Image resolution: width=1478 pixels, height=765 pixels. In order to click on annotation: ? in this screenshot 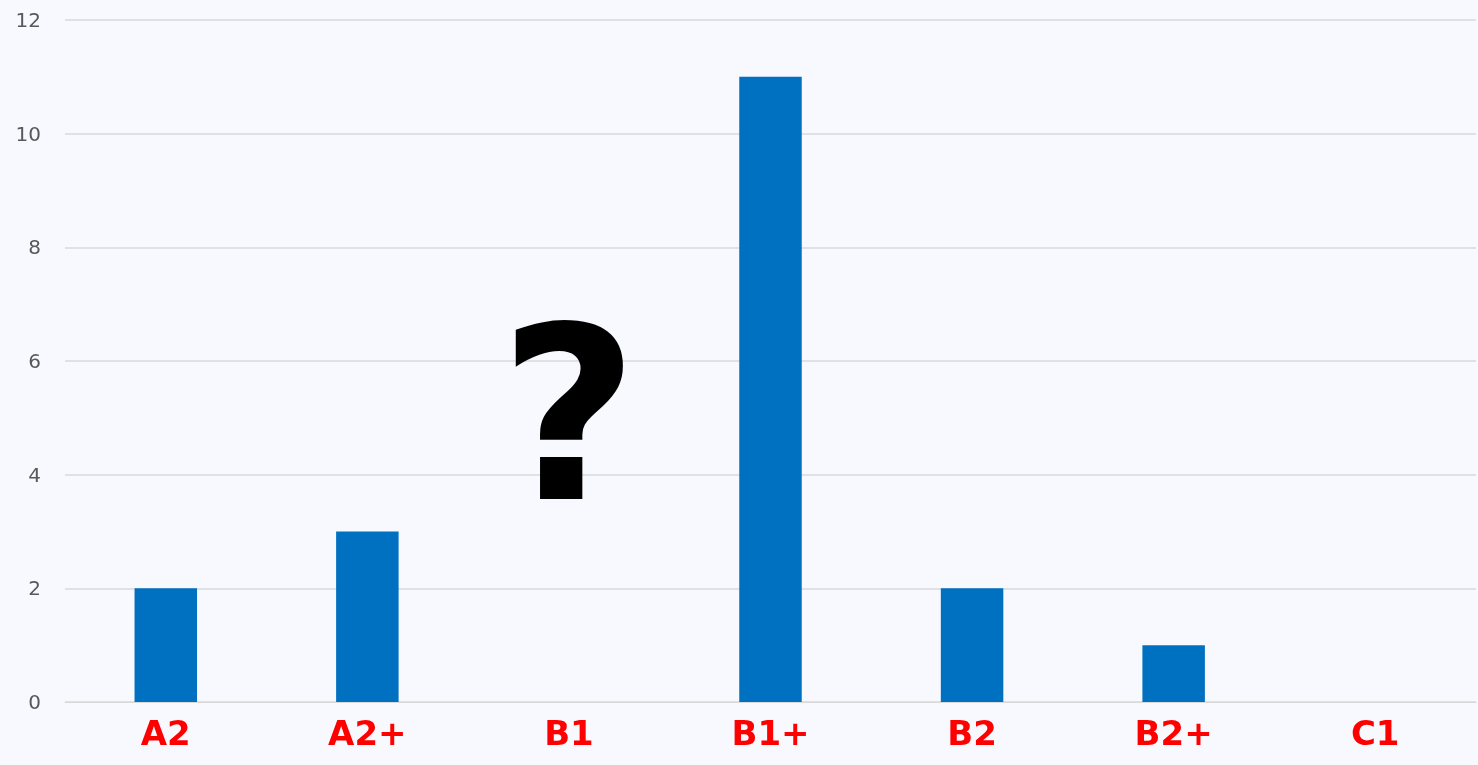, I will do `click(569, 415)`.